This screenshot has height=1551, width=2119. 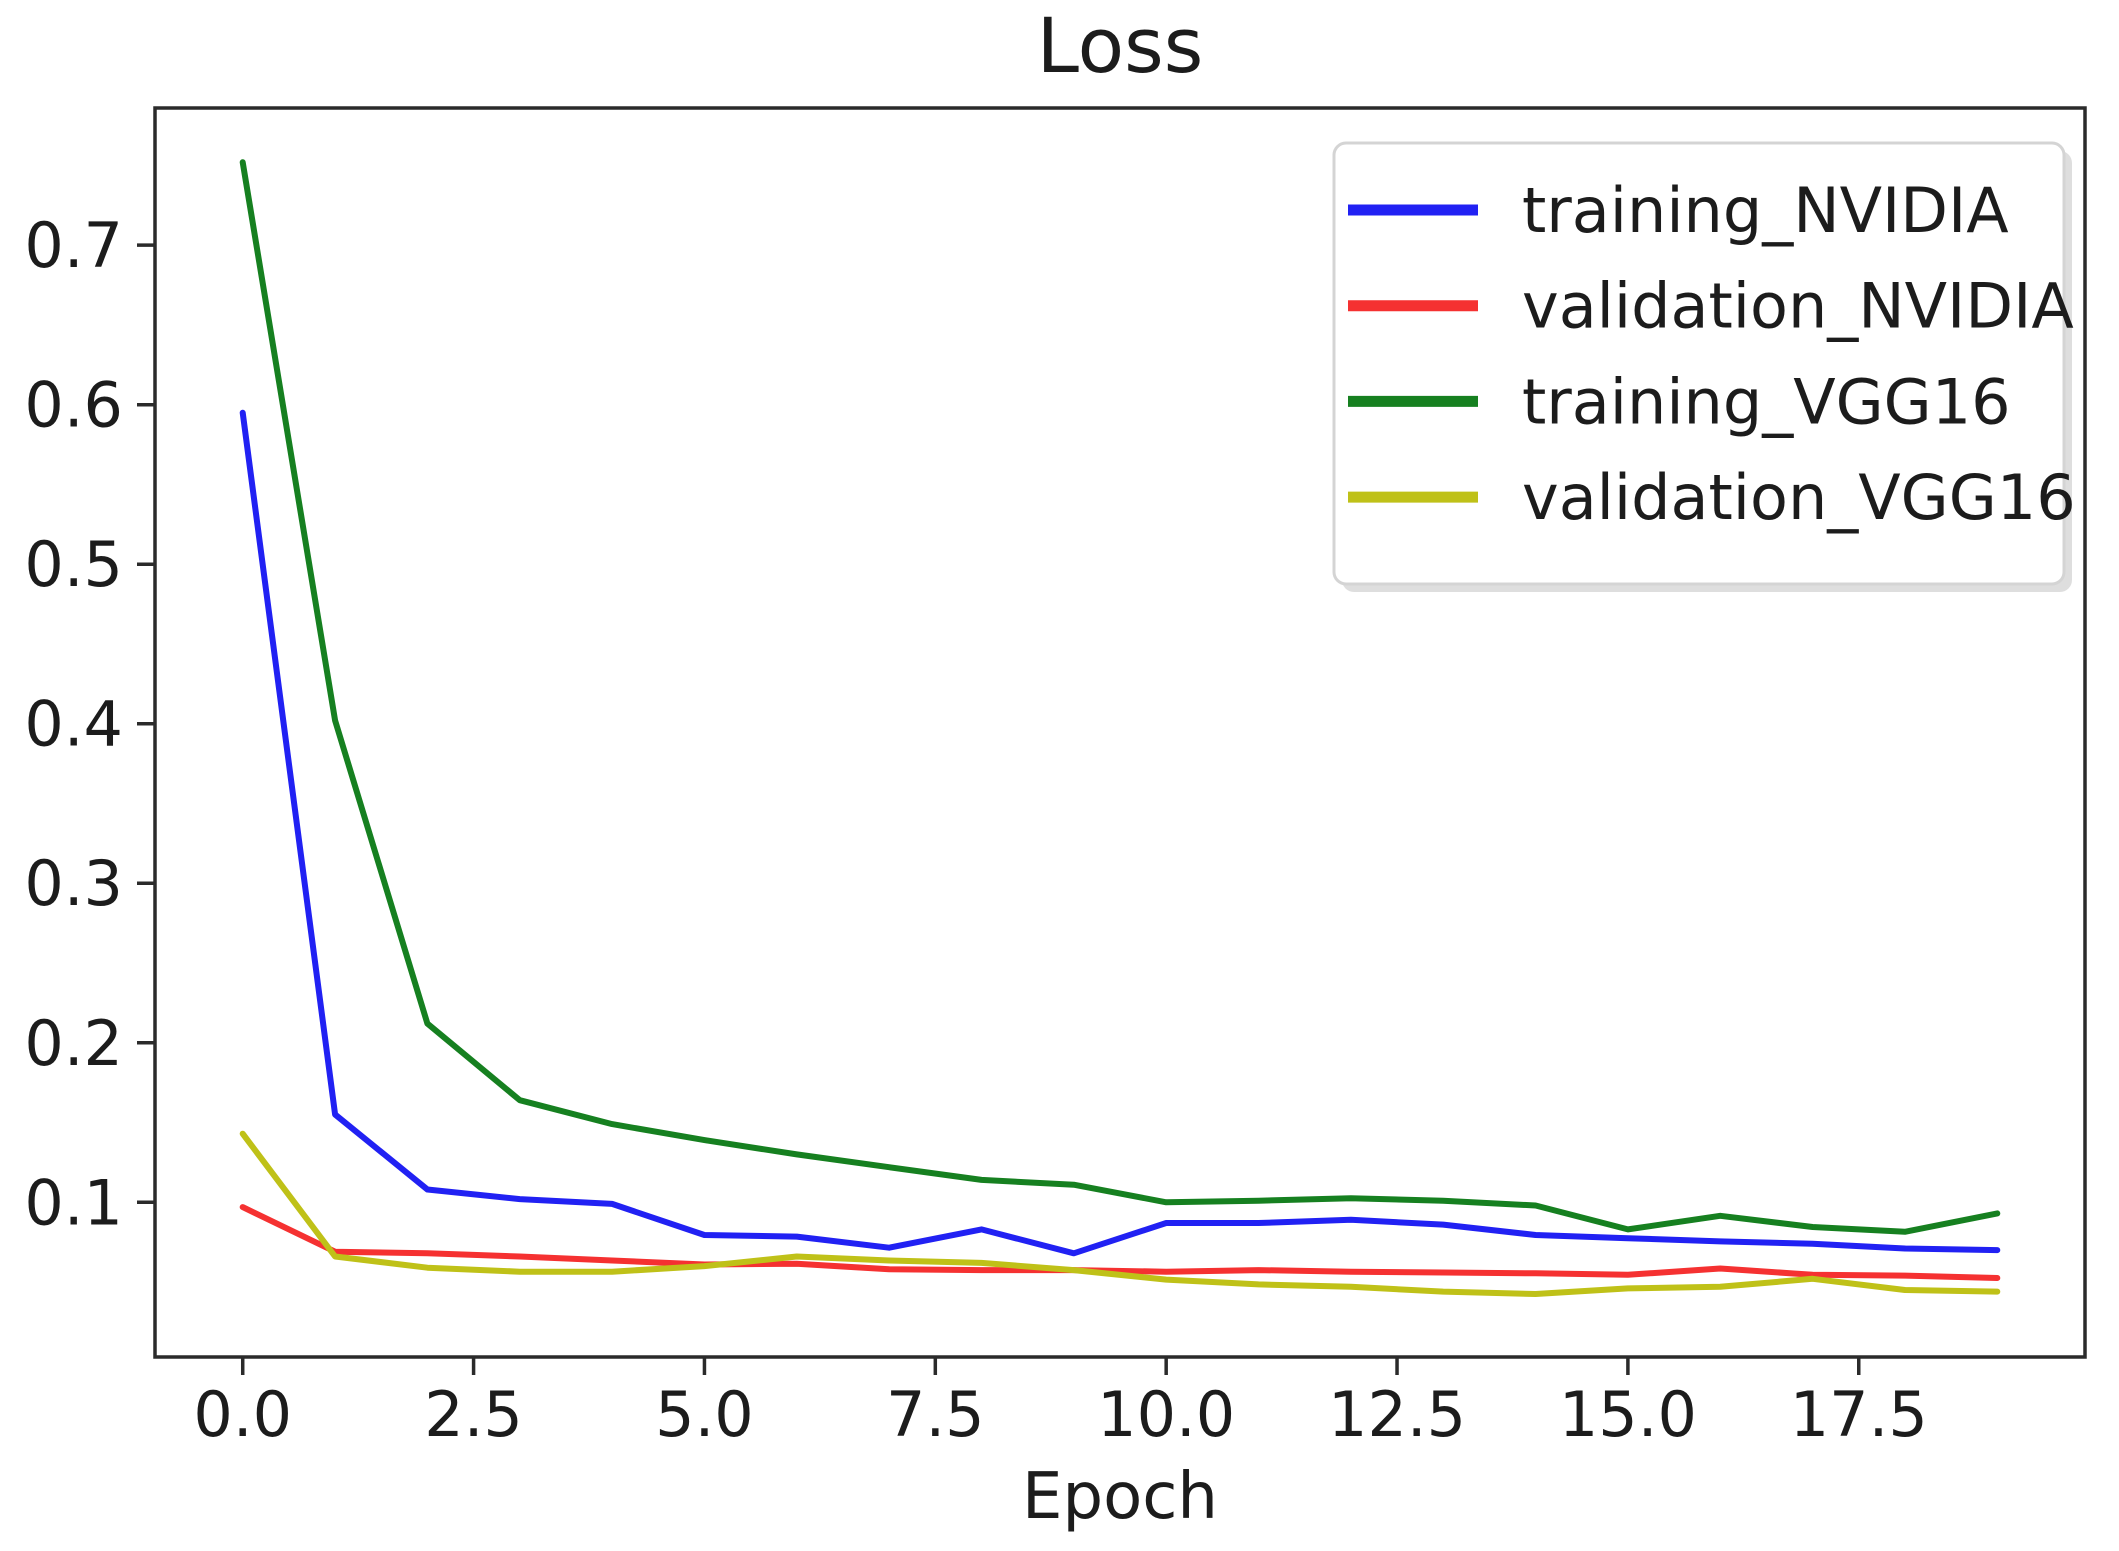 I want to click on legend-item-training_NVIDIA: training_NVIDIA, so click(x=1678, y=210).